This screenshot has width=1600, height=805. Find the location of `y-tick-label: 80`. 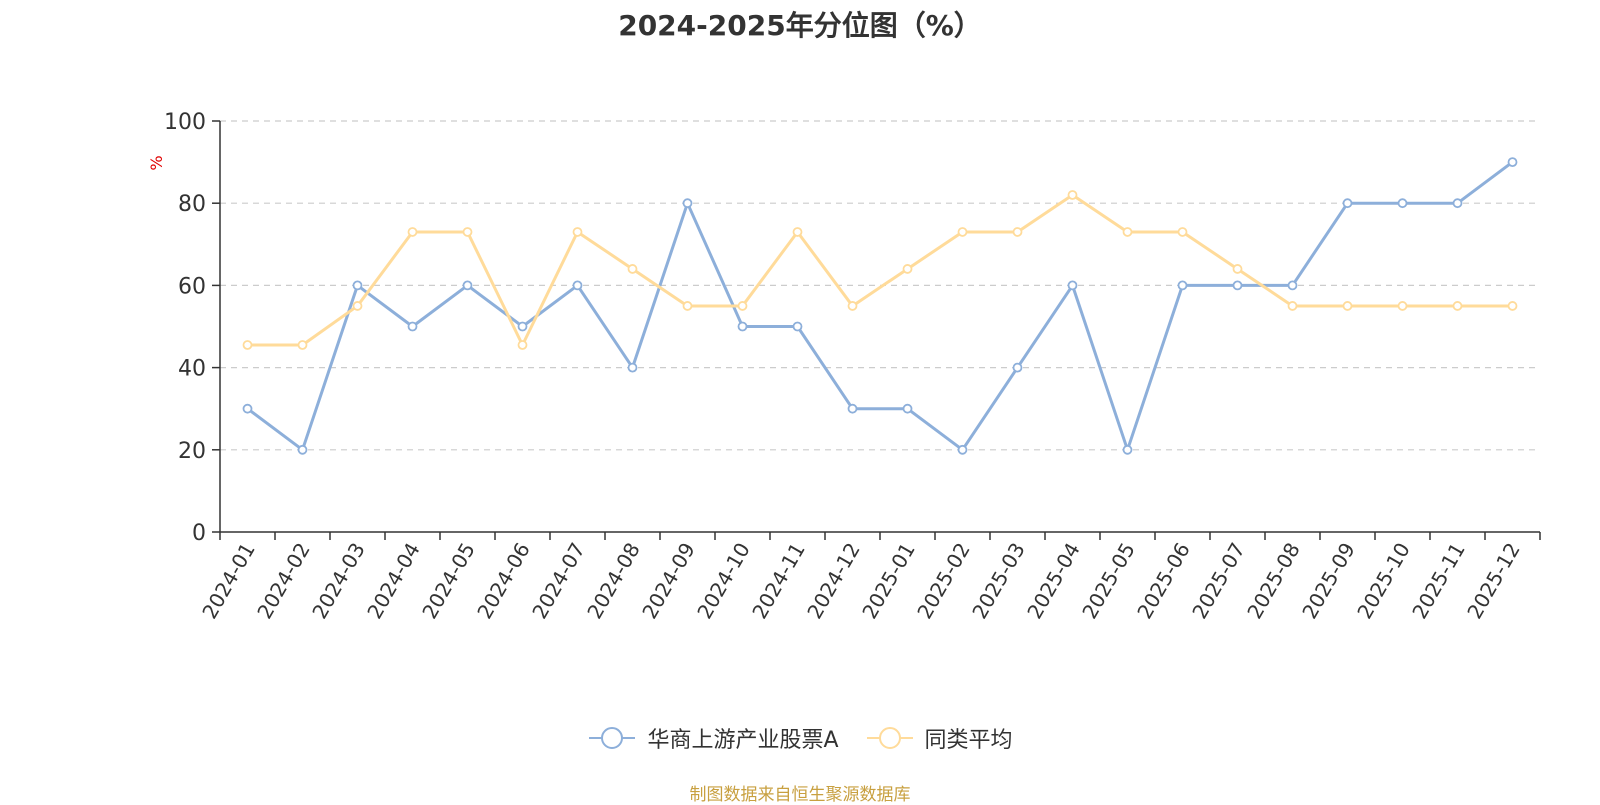

y-tick-label: 80 is located at coordinates (192, 204).